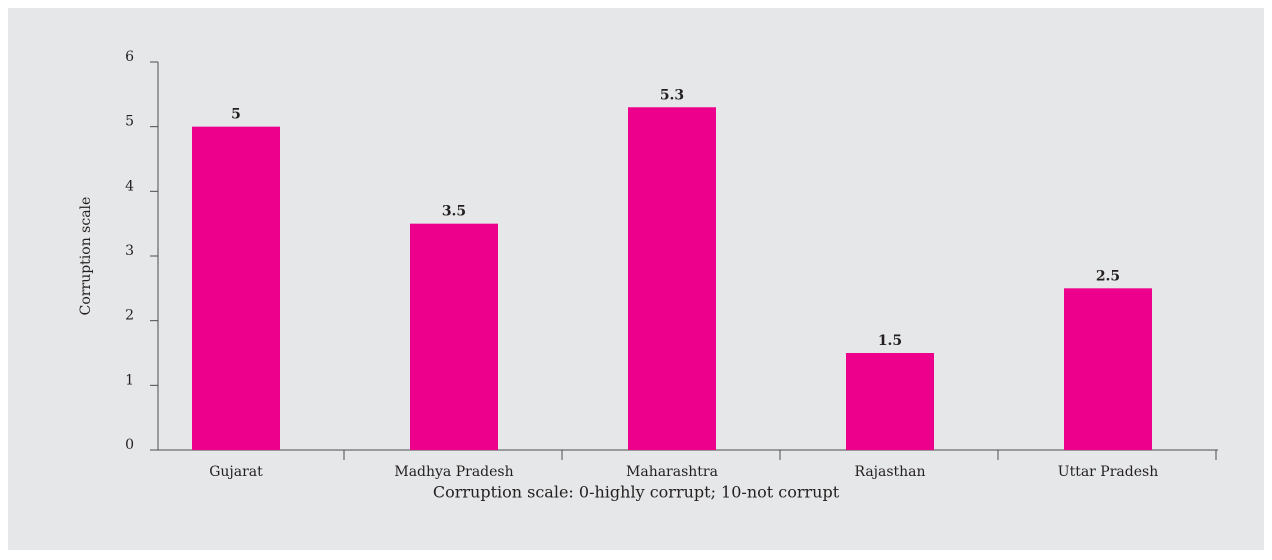 The height and width of the screenshot is (560, 1272). Describe the element at coordinates (129, 186) in the screenshot. I see `y-tick-label: 4` at that location.